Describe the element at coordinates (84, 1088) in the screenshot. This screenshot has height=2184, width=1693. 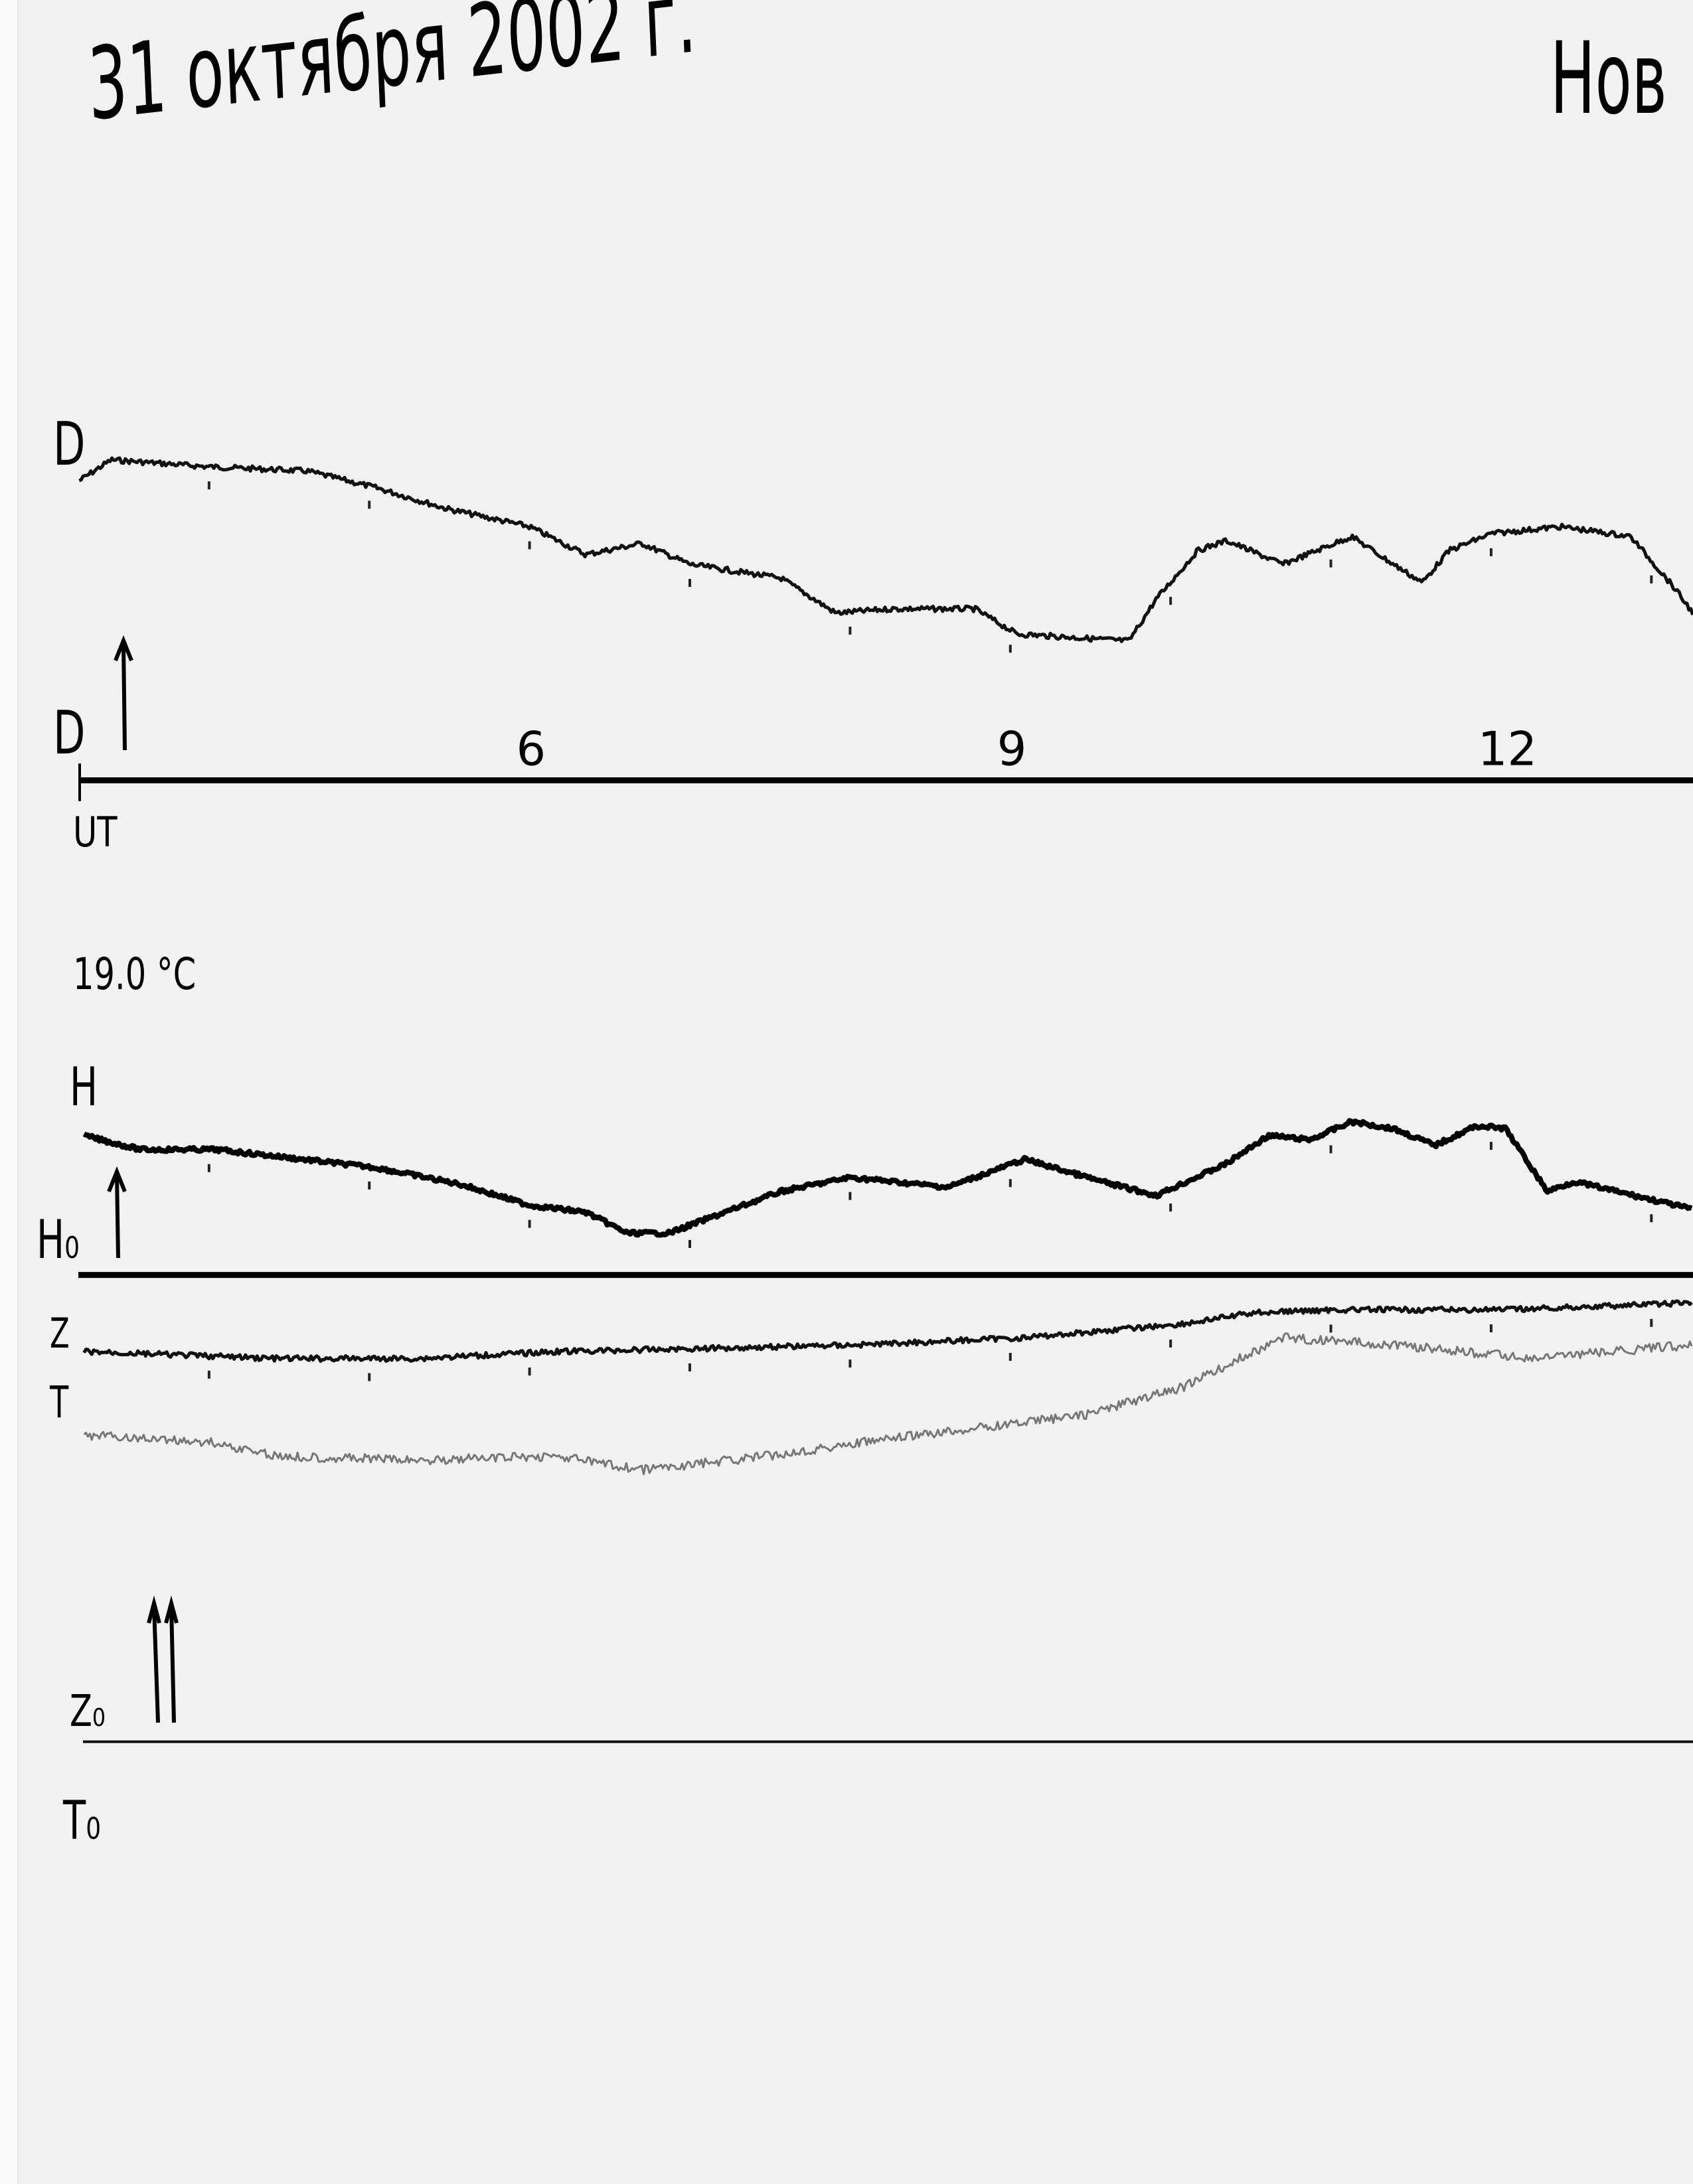
I see `h-trace-label: H` at that location.